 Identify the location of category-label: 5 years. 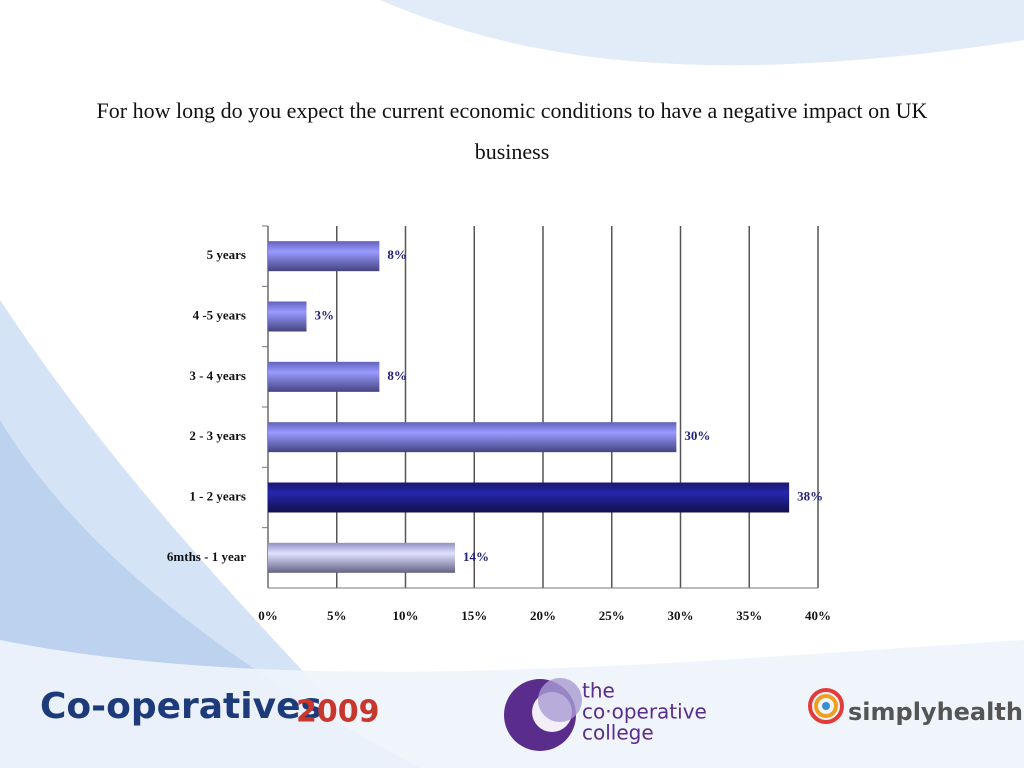
(226, 254).